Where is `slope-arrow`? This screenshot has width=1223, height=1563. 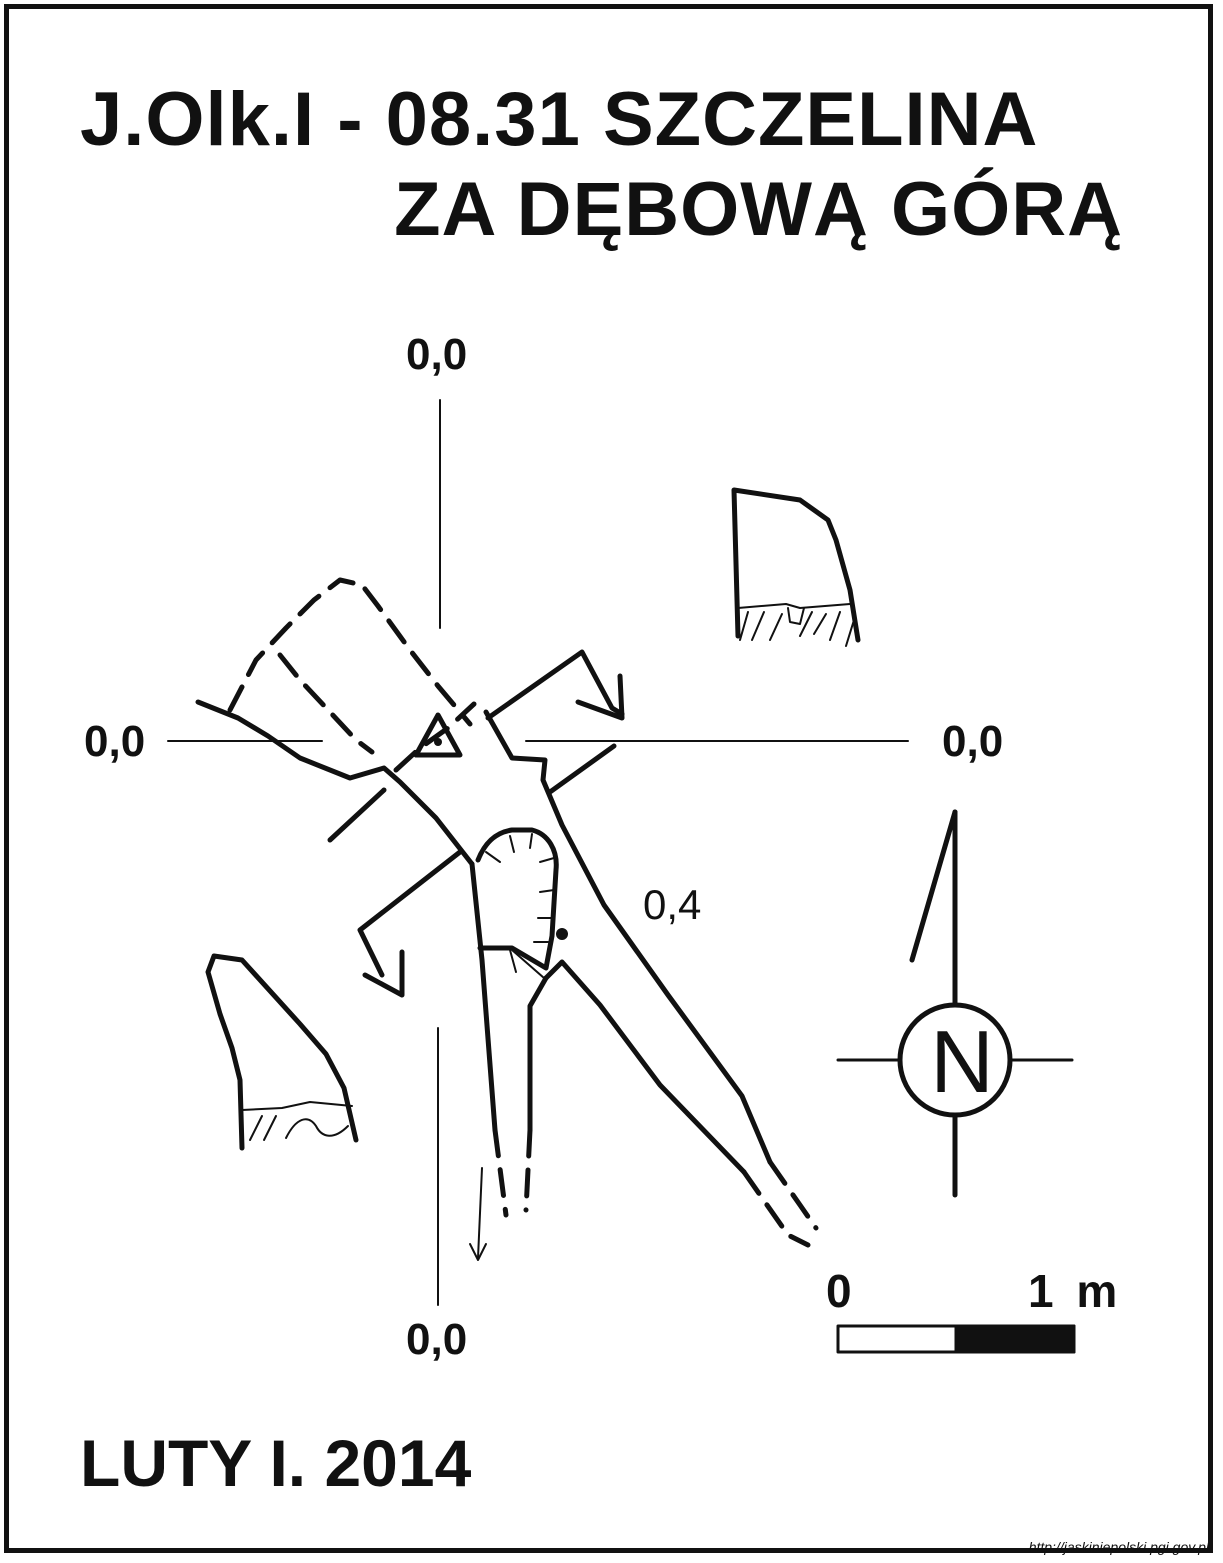
slope-arrow is located at coordinates (478, 1214).